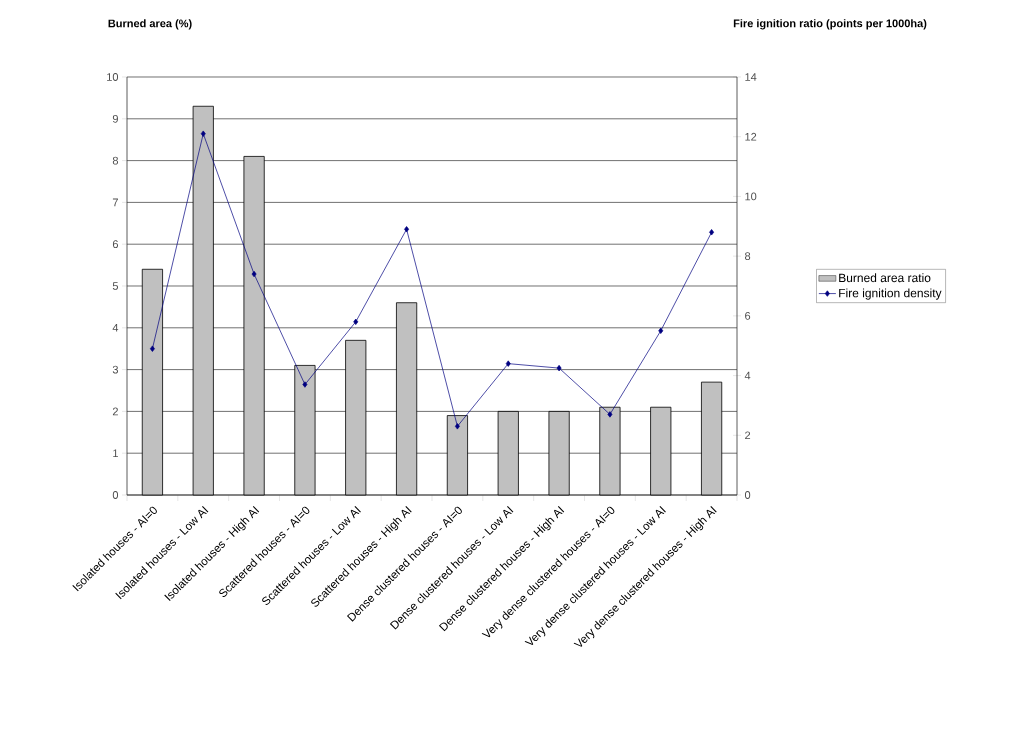 This screenshot has height=733, width=1022. Describe the element at coordinates (751, 196) in the screenshot. I see `y2-tick-label: 10` at that location.